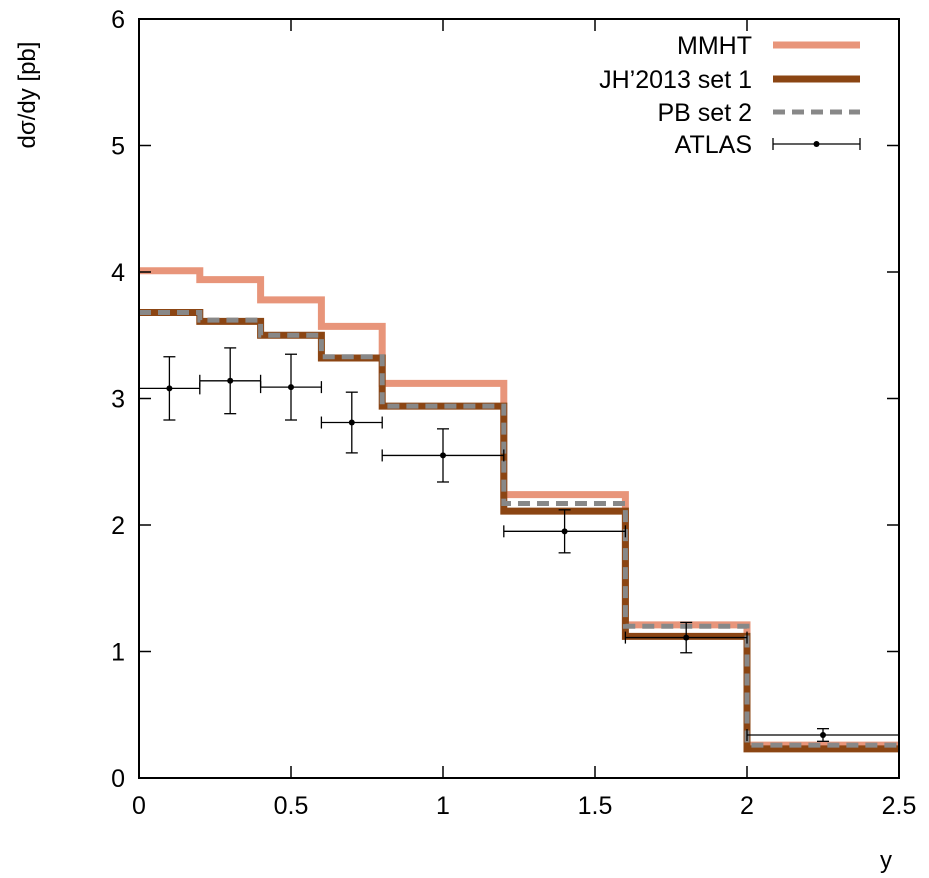 This screenshot has height=878, width=929. I want to click on y-tick-label: 2, so click(118, 526).